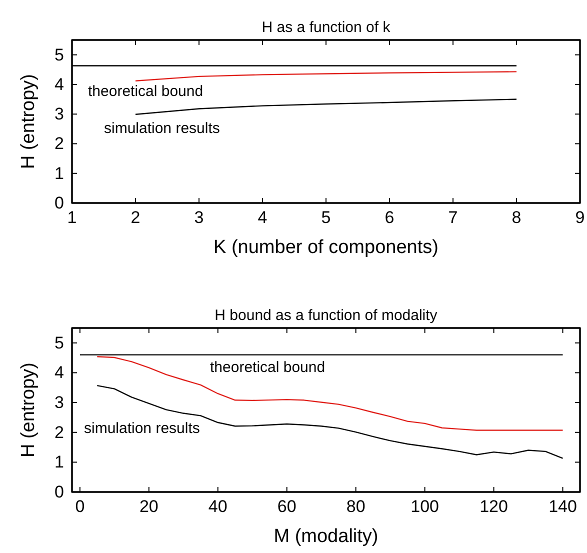  What do you see at coordinates (389, 218) in the screenshot?
I see `x-tick-label: 6` at bounding box center [389, 218].